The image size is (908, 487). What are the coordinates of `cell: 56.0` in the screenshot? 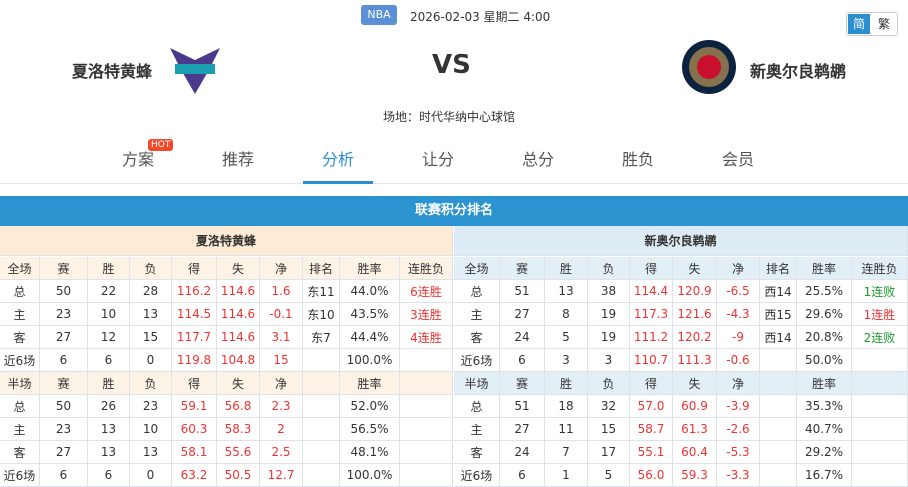 It's located at (651, 475).